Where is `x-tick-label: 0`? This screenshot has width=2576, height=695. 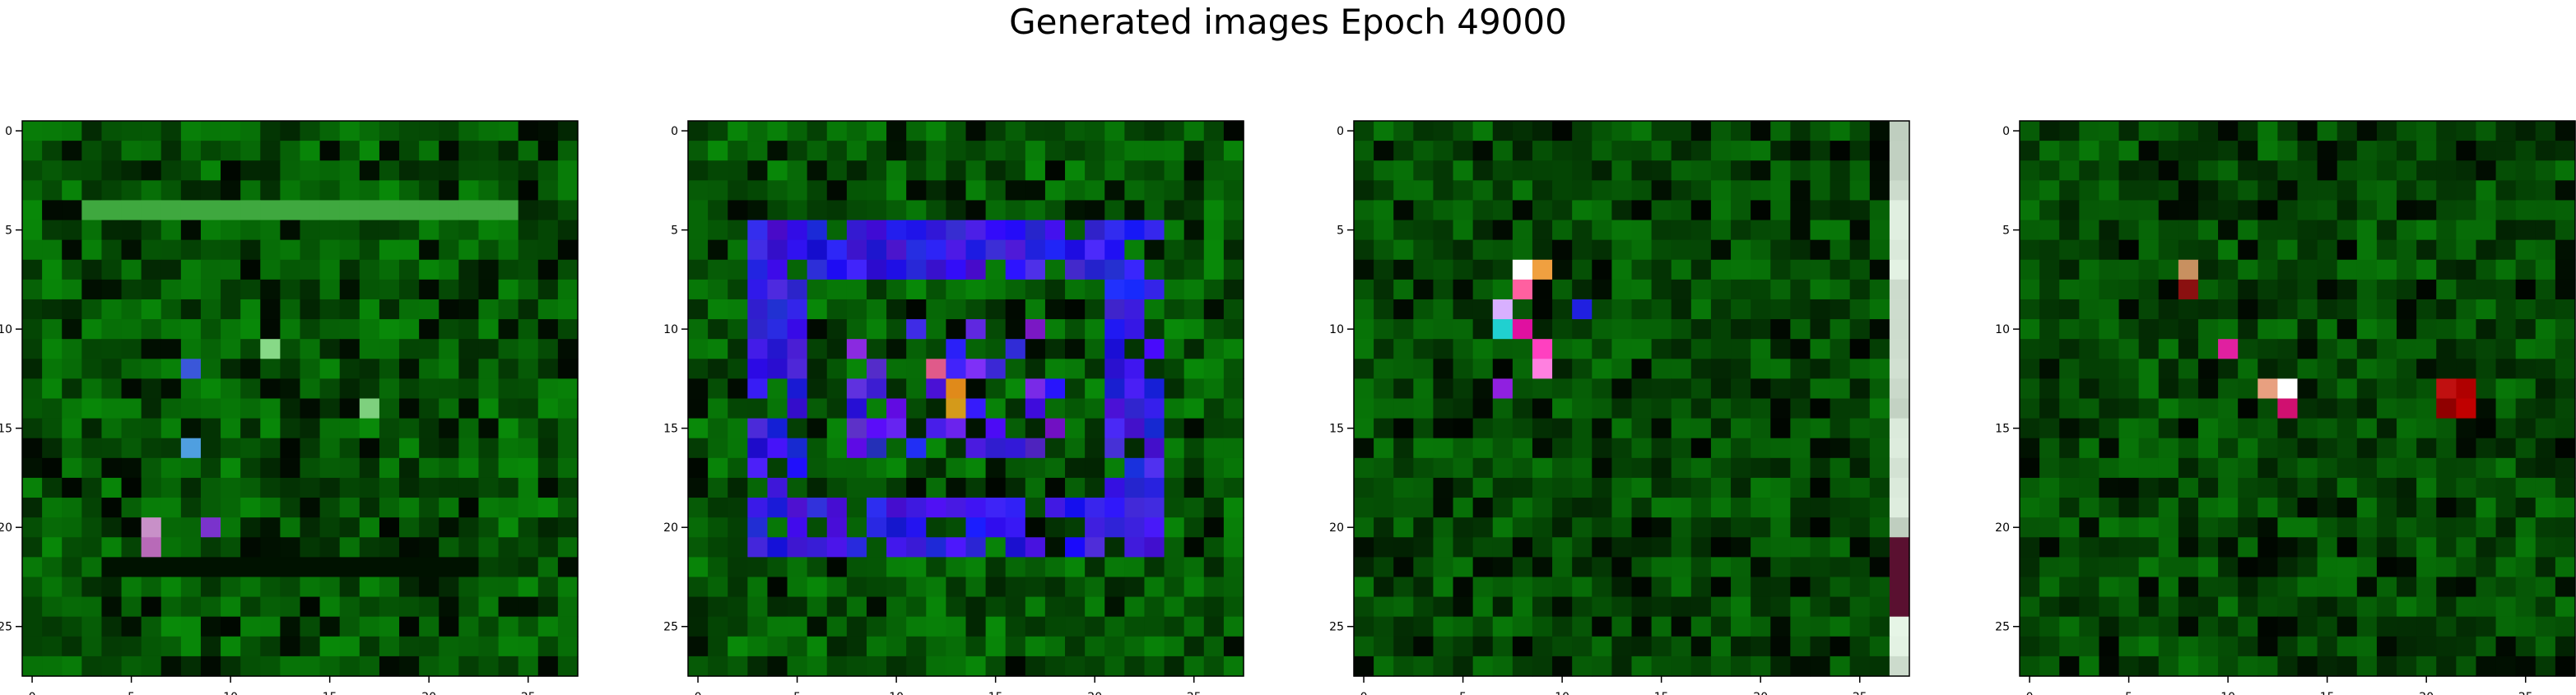
x-tick-label: 0 is located at coordinates (2030, 693).